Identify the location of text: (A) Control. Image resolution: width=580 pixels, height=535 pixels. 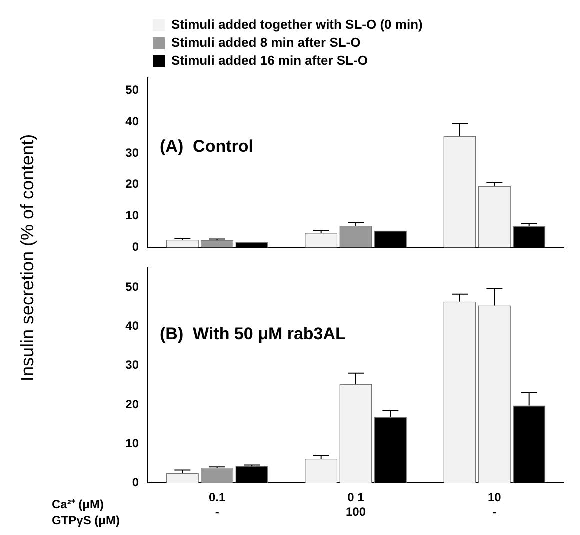
(207, 146).